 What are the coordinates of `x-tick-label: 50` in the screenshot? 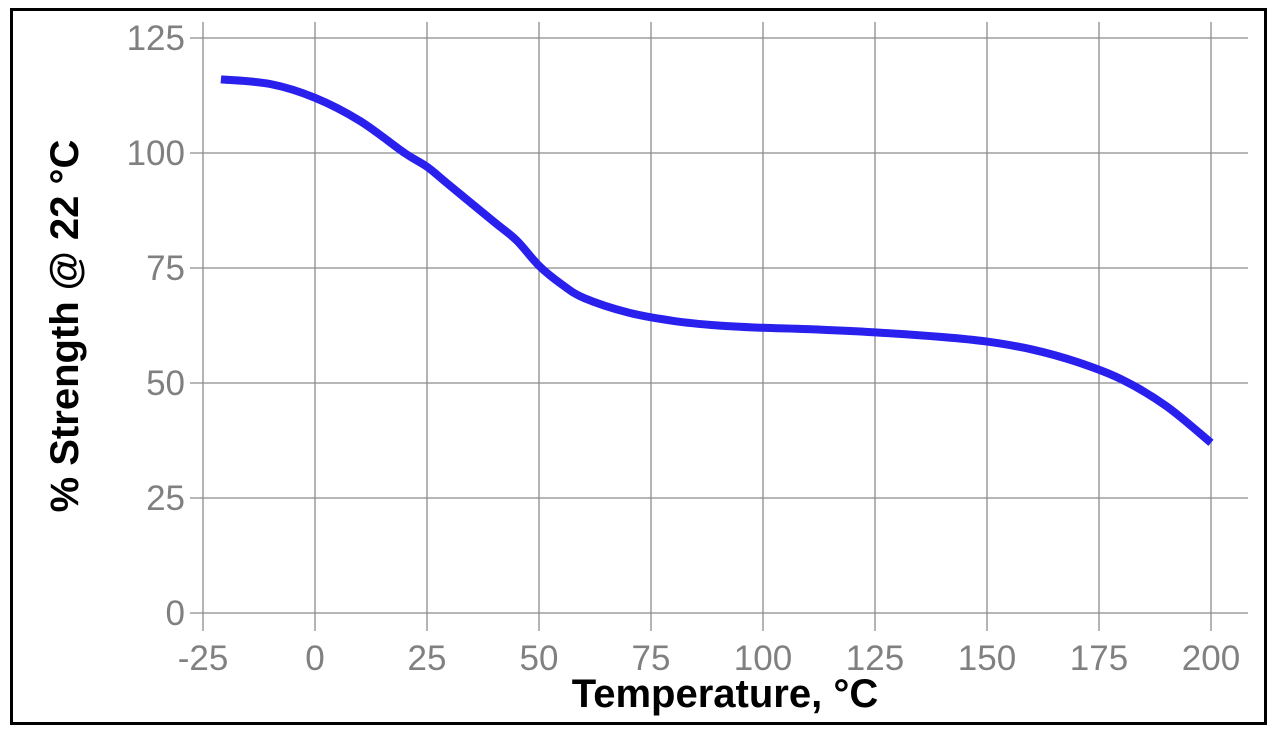 It's located at (539, 658).